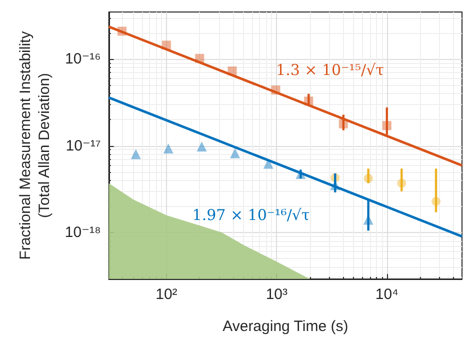 The width and height of the screenshot is (474, 349). What do you see at coordinates (330, 70) in the screenshot?
I see `annotation: 1.3 × 10⁻¹⁵/√τ` at bounding box center [330, 70].